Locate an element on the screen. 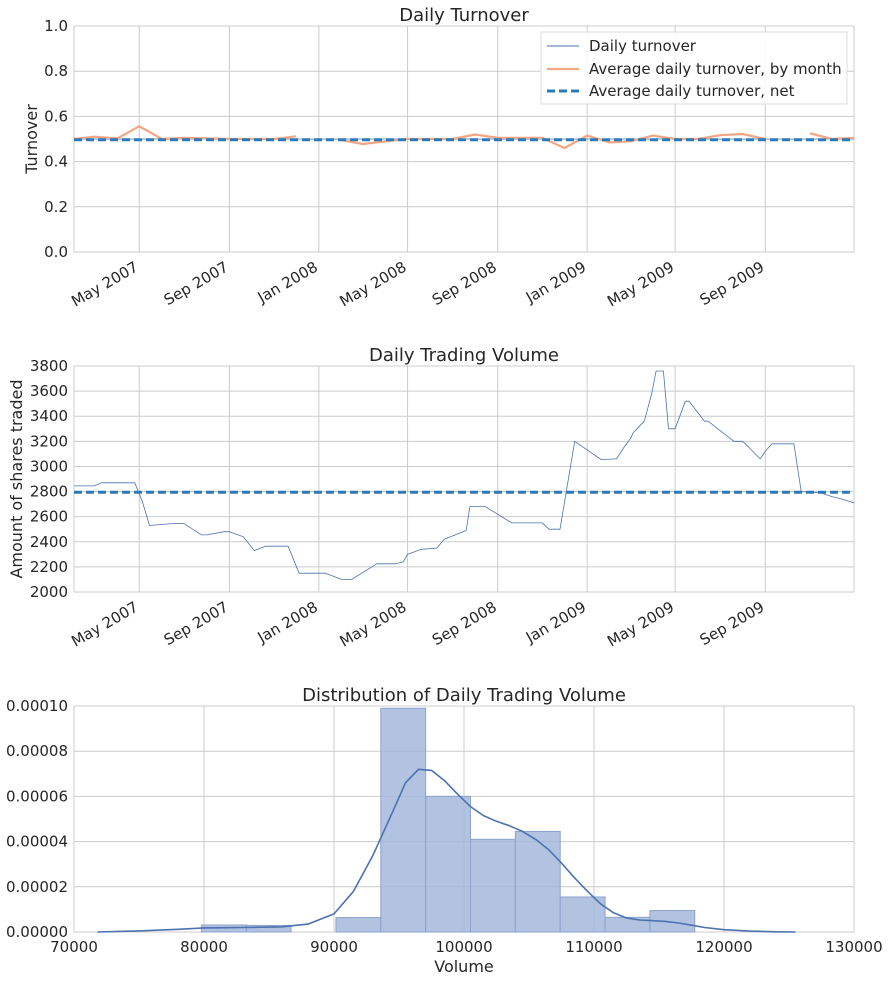 The image size is (889, 982). y-tick-label: 2600 is located at coordinates (49, 517).